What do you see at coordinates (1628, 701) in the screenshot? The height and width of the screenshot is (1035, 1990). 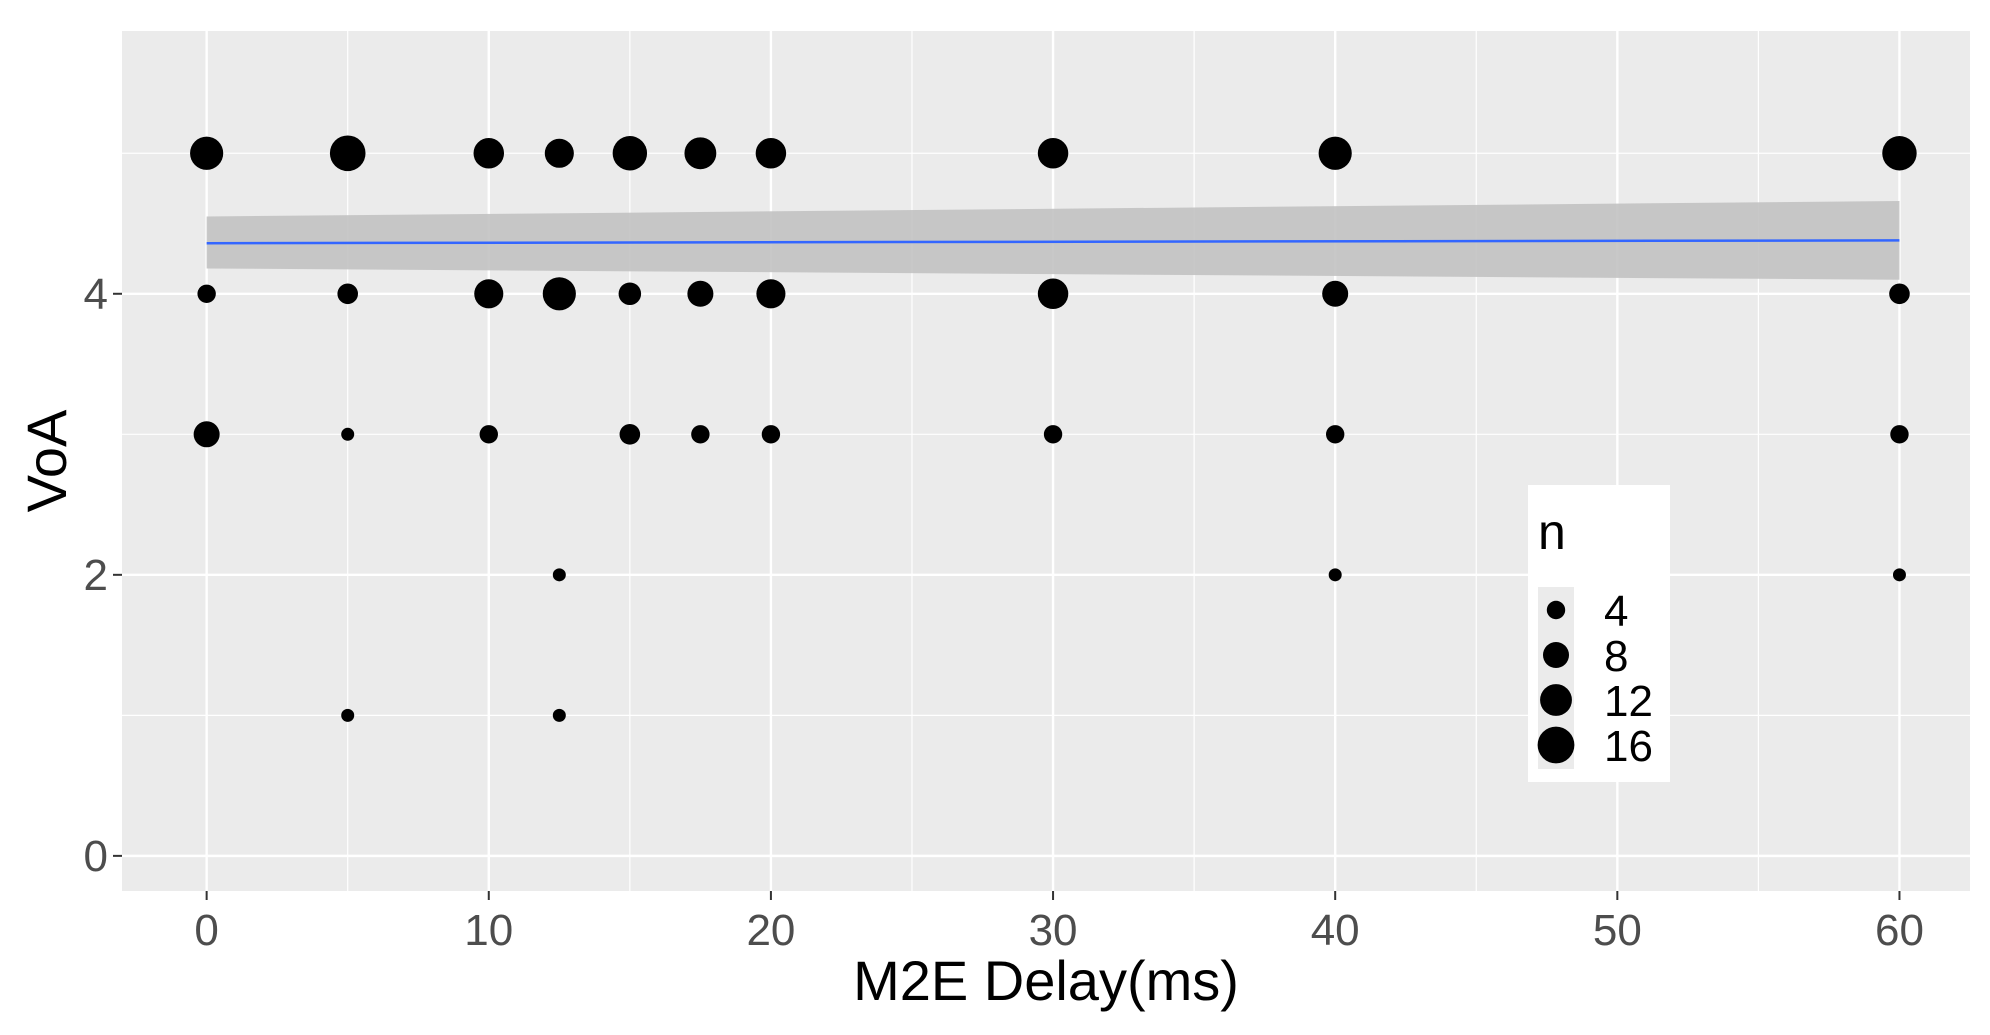 I see `legend-label: 12` at bounding box center [1628, 701].